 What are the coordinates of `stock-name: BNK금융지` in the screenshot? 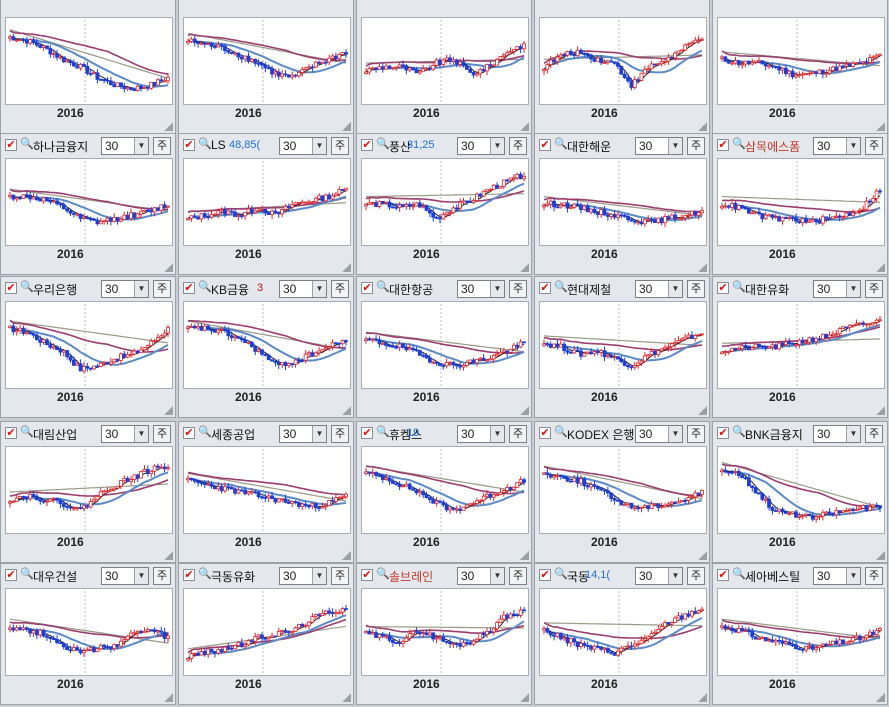 It's located at (774, 435).